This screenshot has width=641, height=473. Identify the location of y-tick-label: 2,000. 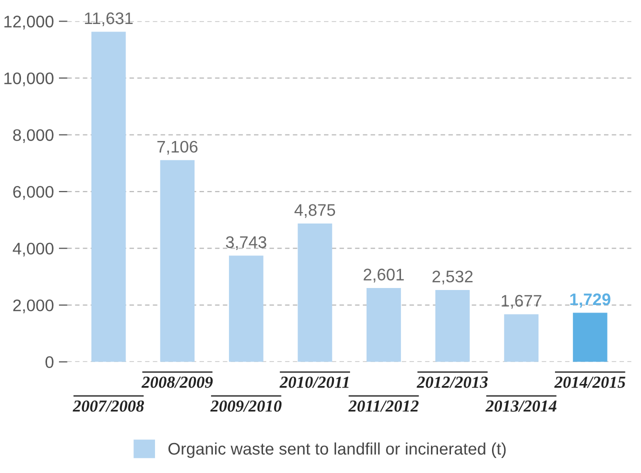
(33, 306).